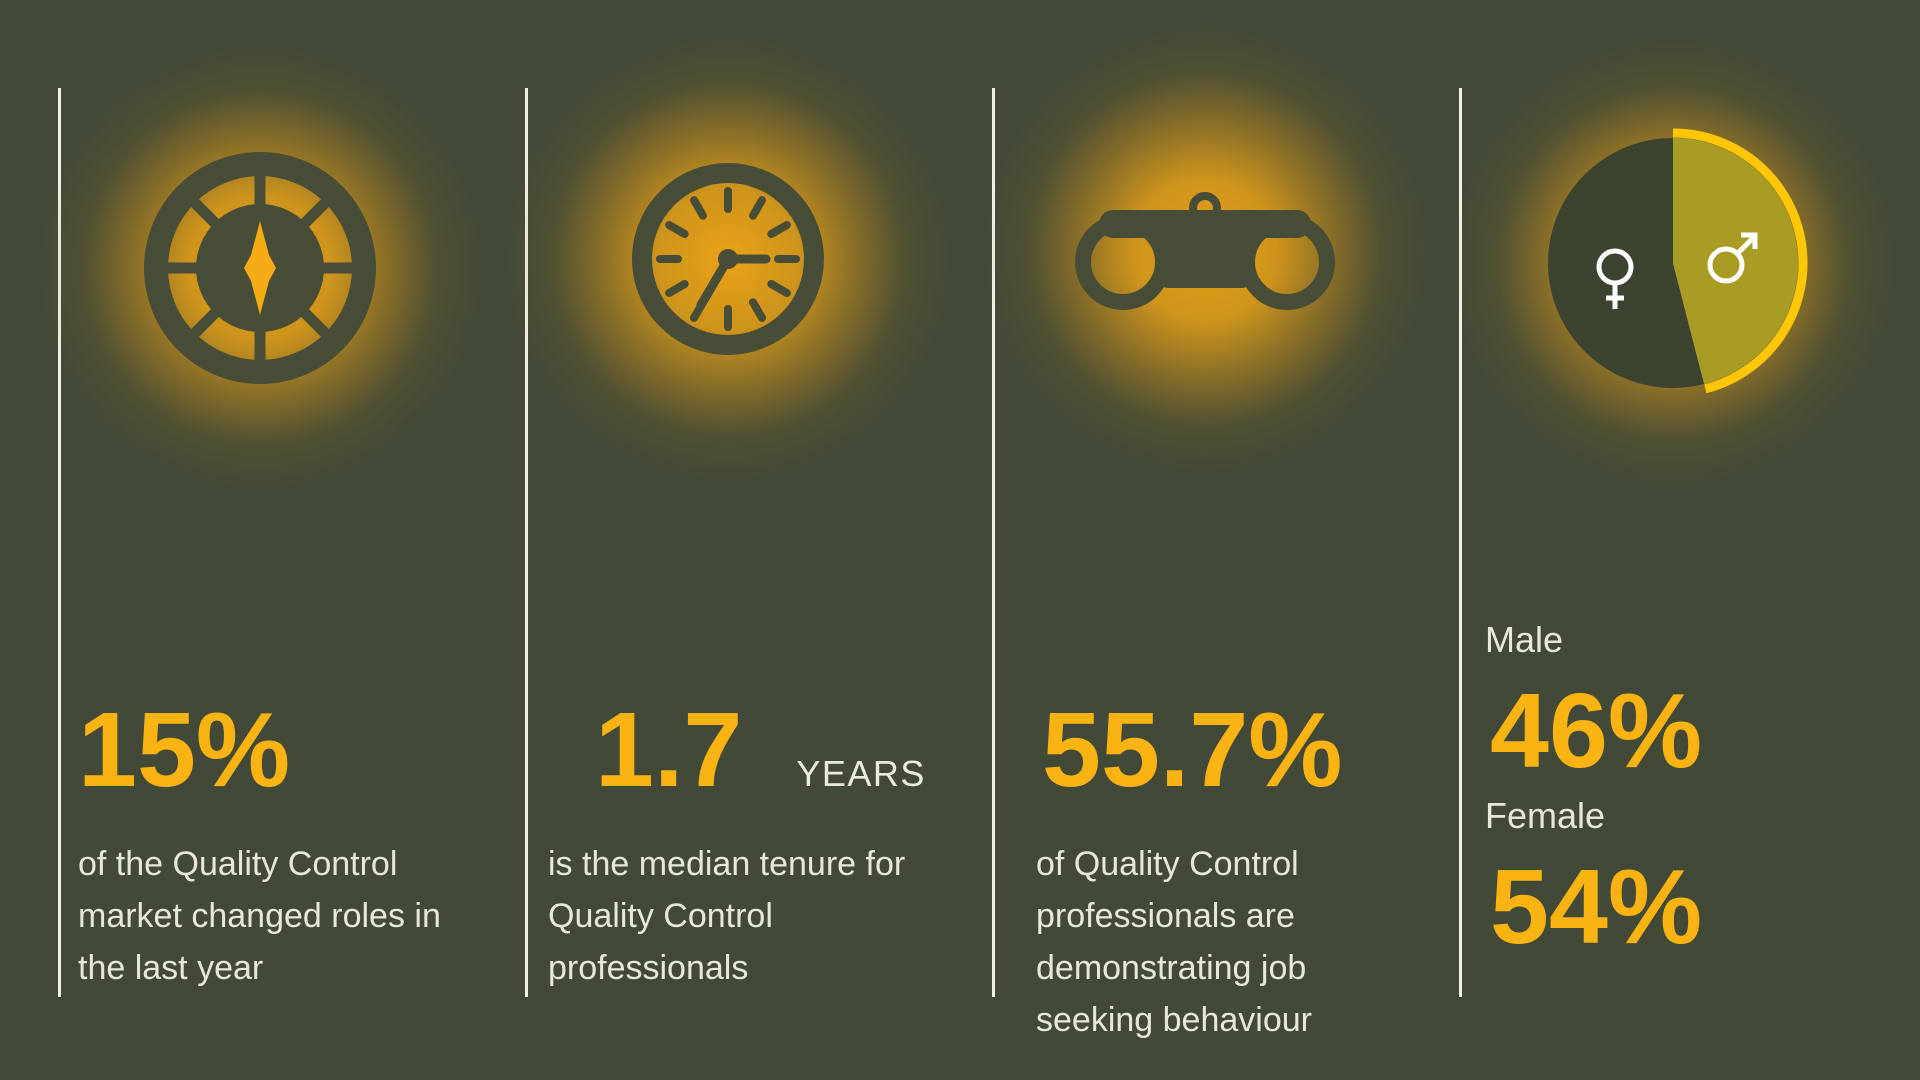 The image size is (1920, 1080). I want to click on compass-needle, so click(260, 268).